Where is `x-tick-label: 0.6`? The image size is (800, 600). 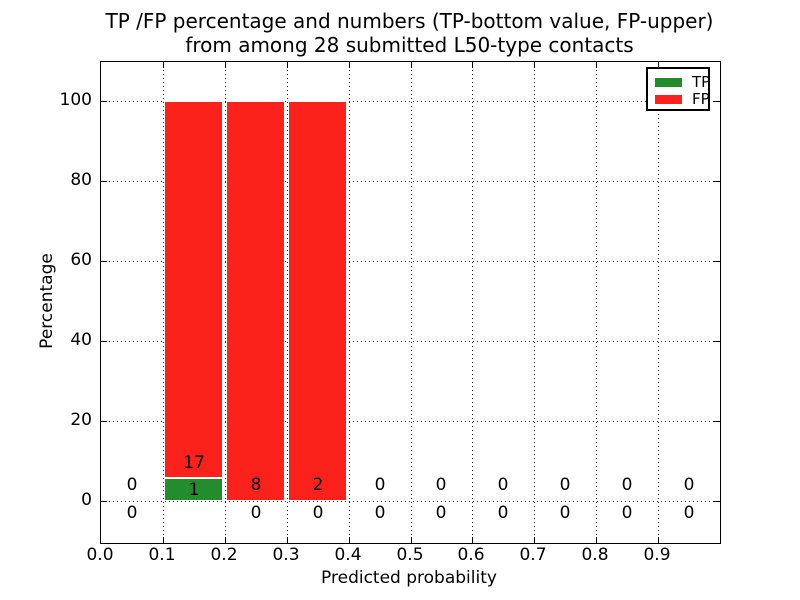
x-tick-label: 0.6 is located at coordinates (471, 555).